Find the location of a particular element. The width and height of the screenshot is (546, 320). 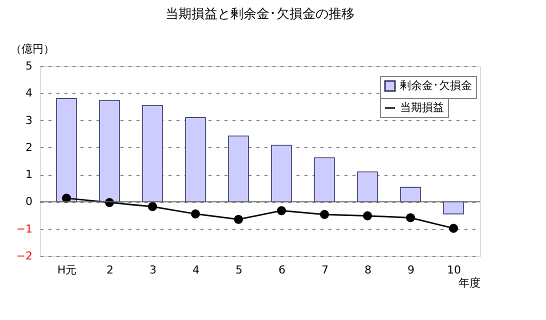

y-tick-label: 2 is located at coordinates (29, 147).